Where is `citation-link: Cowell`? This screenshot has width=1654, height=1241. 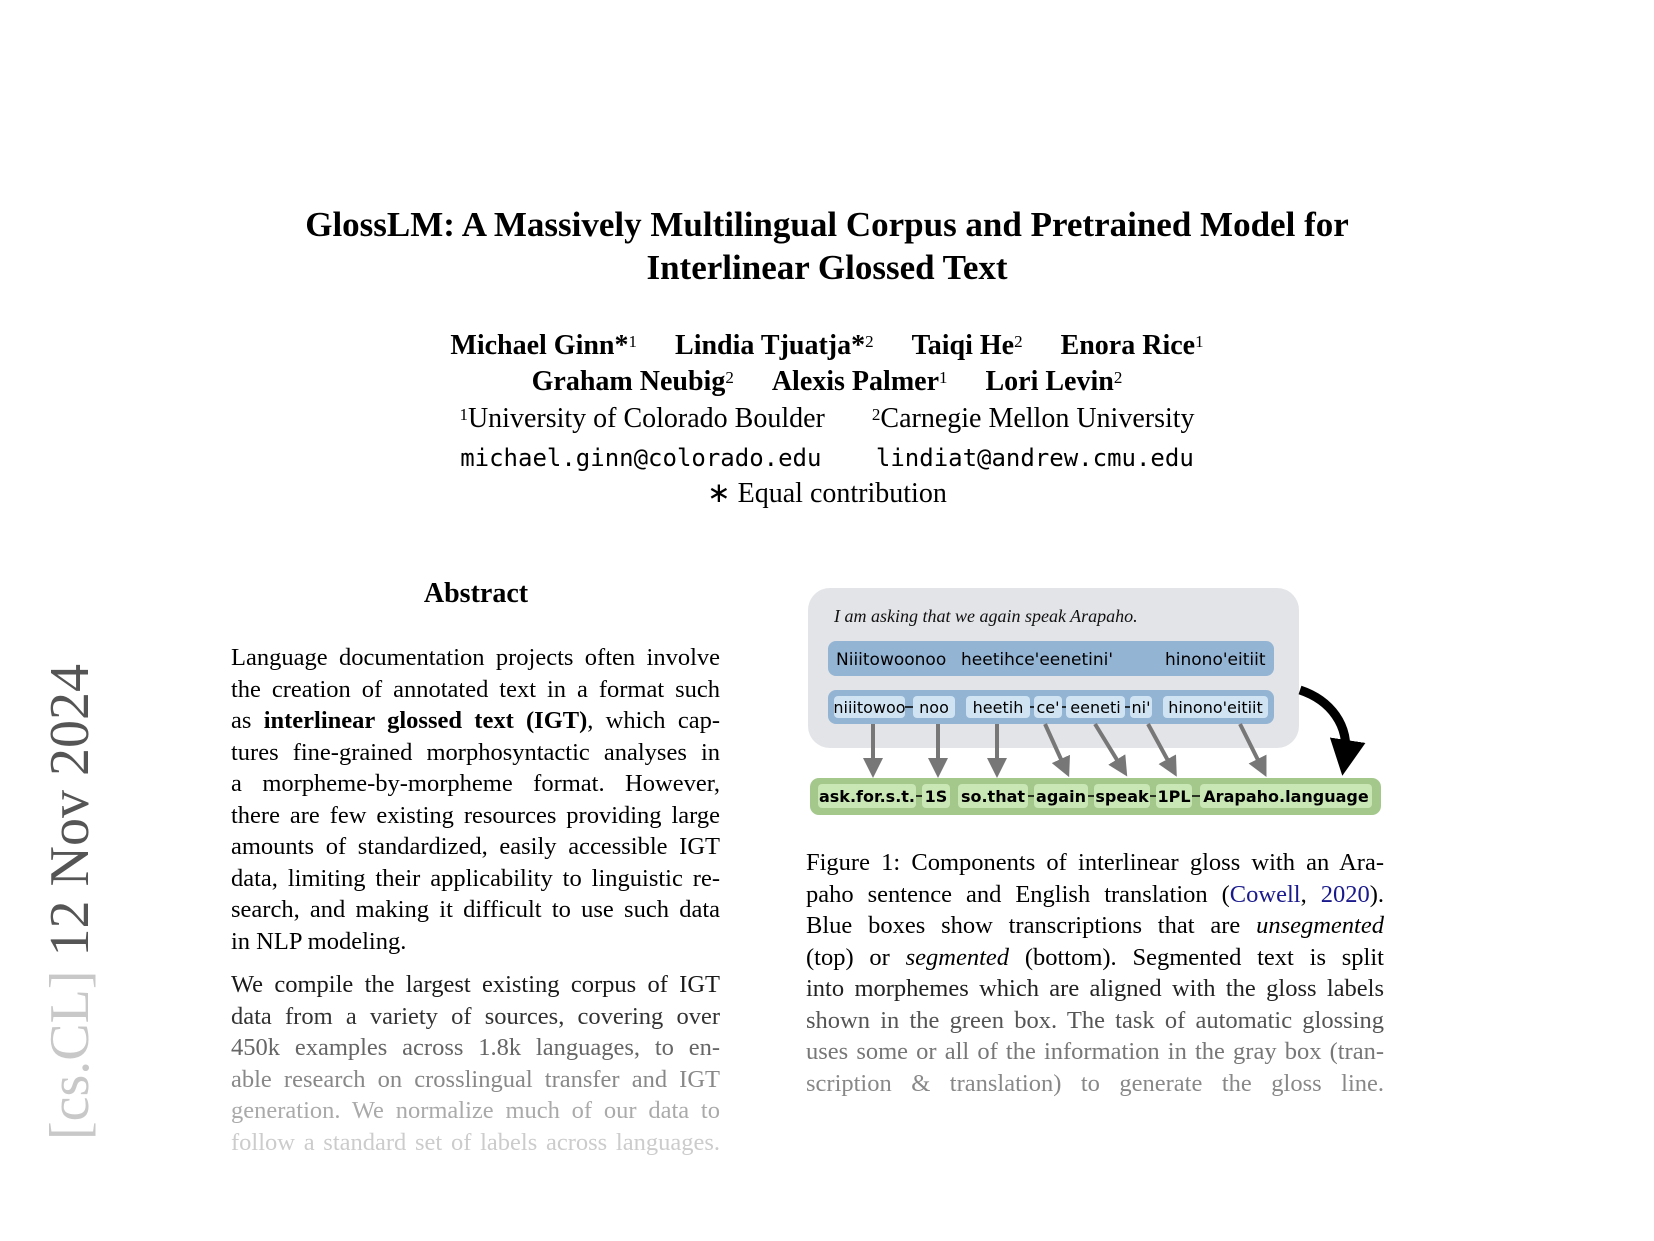 citation-link: Cowell is located at coordinates (1265, 894).